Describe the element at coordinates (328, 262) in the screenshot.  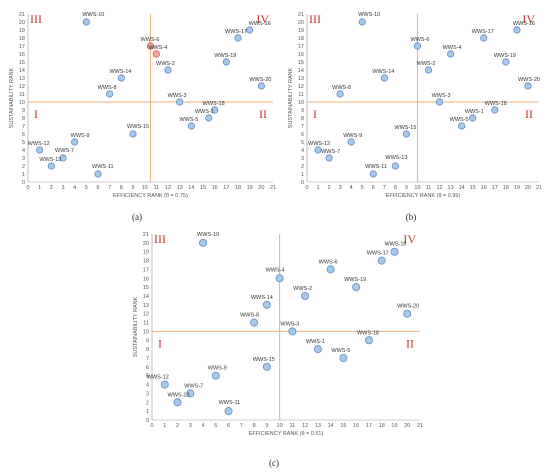
I see `point-label: WWS-6` at that location.